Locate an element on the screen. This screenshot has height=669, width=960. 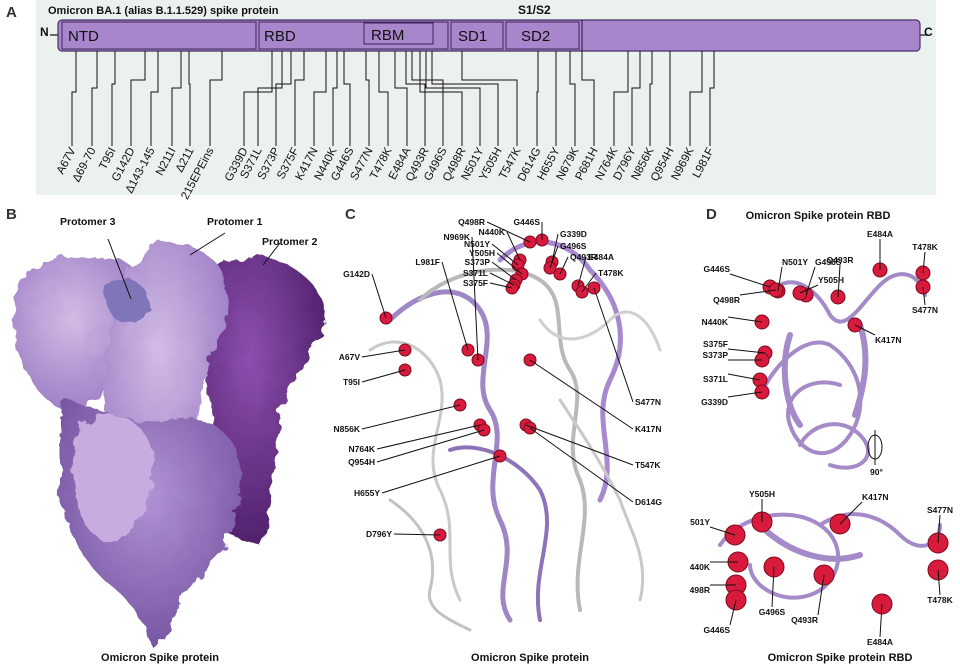
ntd-label: NTD is located at coordinates (83, 36).